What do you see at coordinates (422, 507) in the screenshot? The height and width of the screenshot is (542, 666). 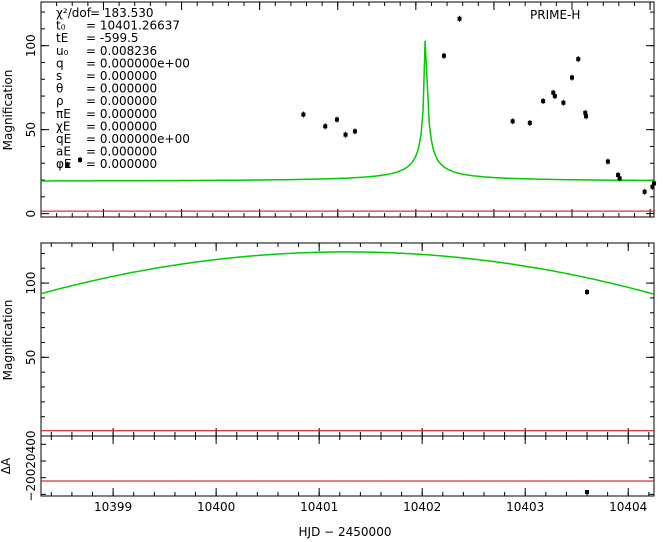 I see `residual-x-tick-label: 10402` at bounding box center [422, 507].